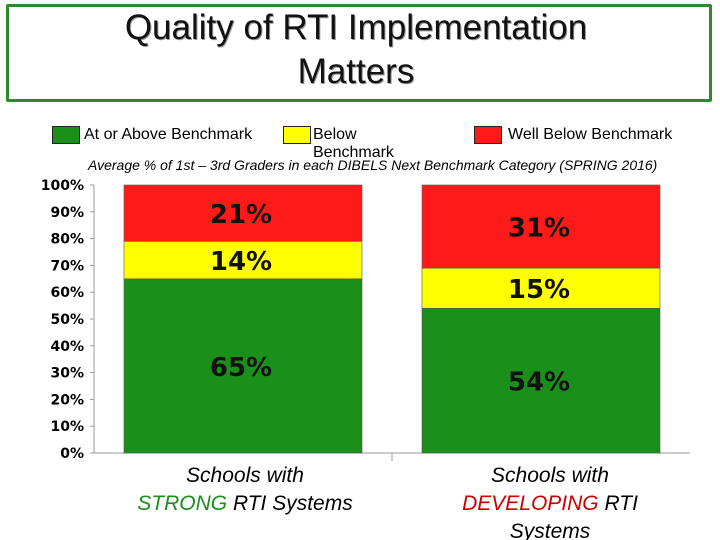 The height and width of the screenshot is (540, 720). Describe the element at coordinates (297, 135) in the screenshot. I see `legend-swatch-below` at that location.